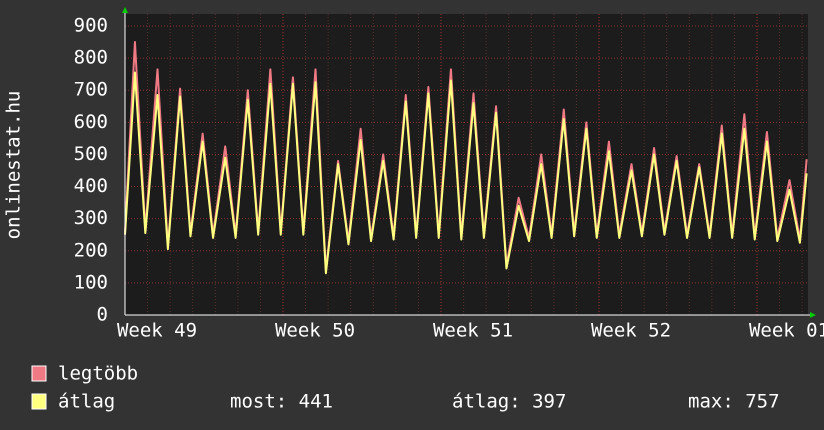  I want to click on y-tick-label: 200, so click(91, 250).